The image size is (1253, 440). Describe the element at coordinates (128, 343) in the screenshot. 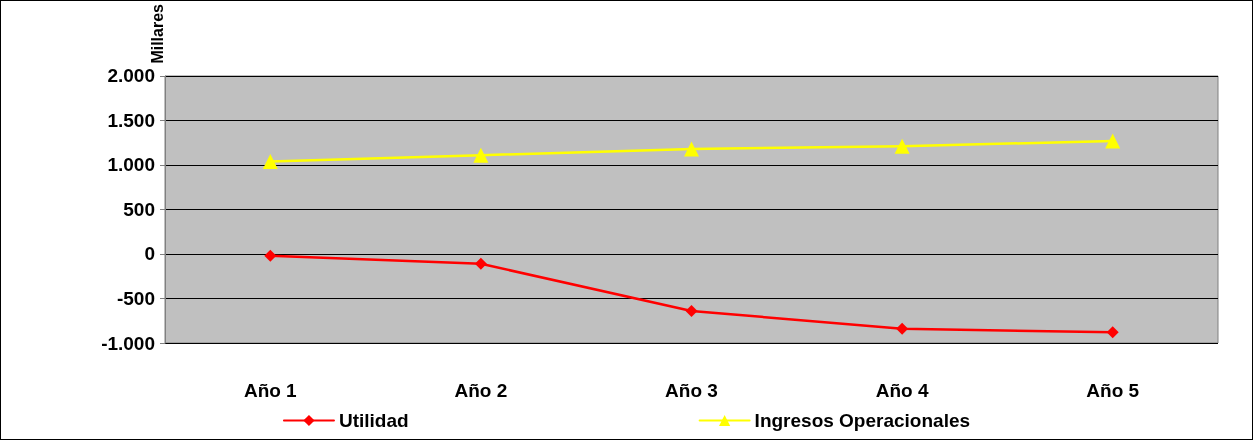

I see `y-tick-label: -1.000` at that location.